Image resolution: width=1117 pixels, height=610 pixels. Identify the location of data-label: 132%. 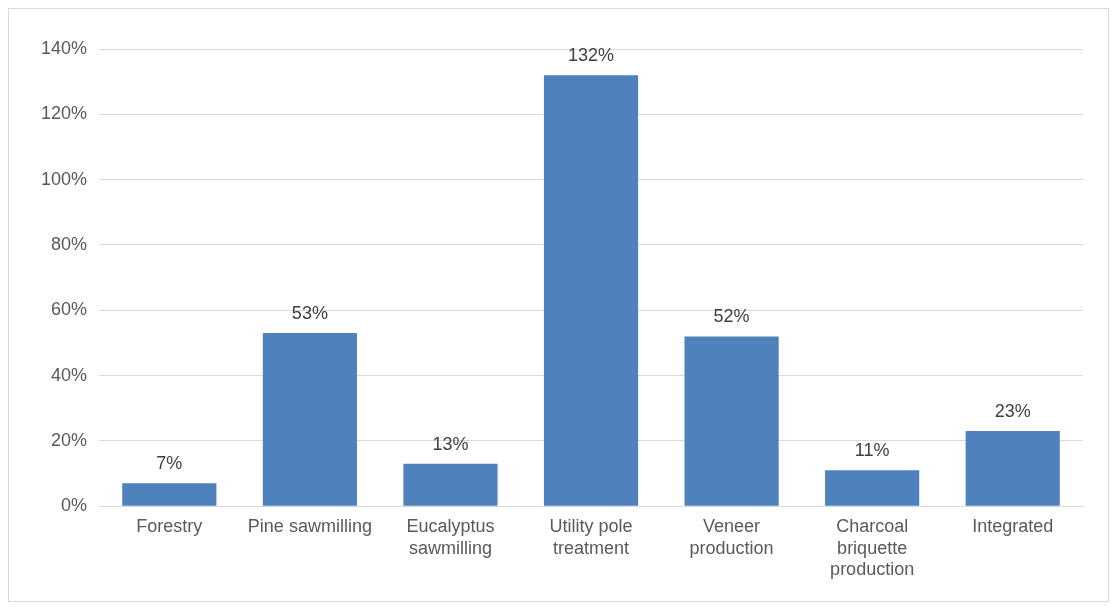
(591, 55).